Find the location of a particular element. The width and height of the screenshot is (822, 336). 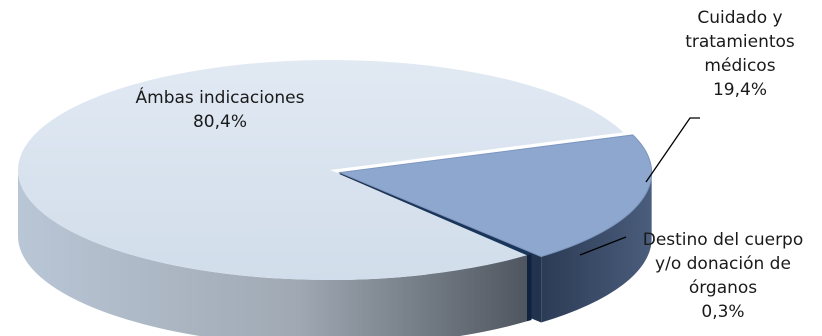

leader-lines is located at coordinates (639, 186).